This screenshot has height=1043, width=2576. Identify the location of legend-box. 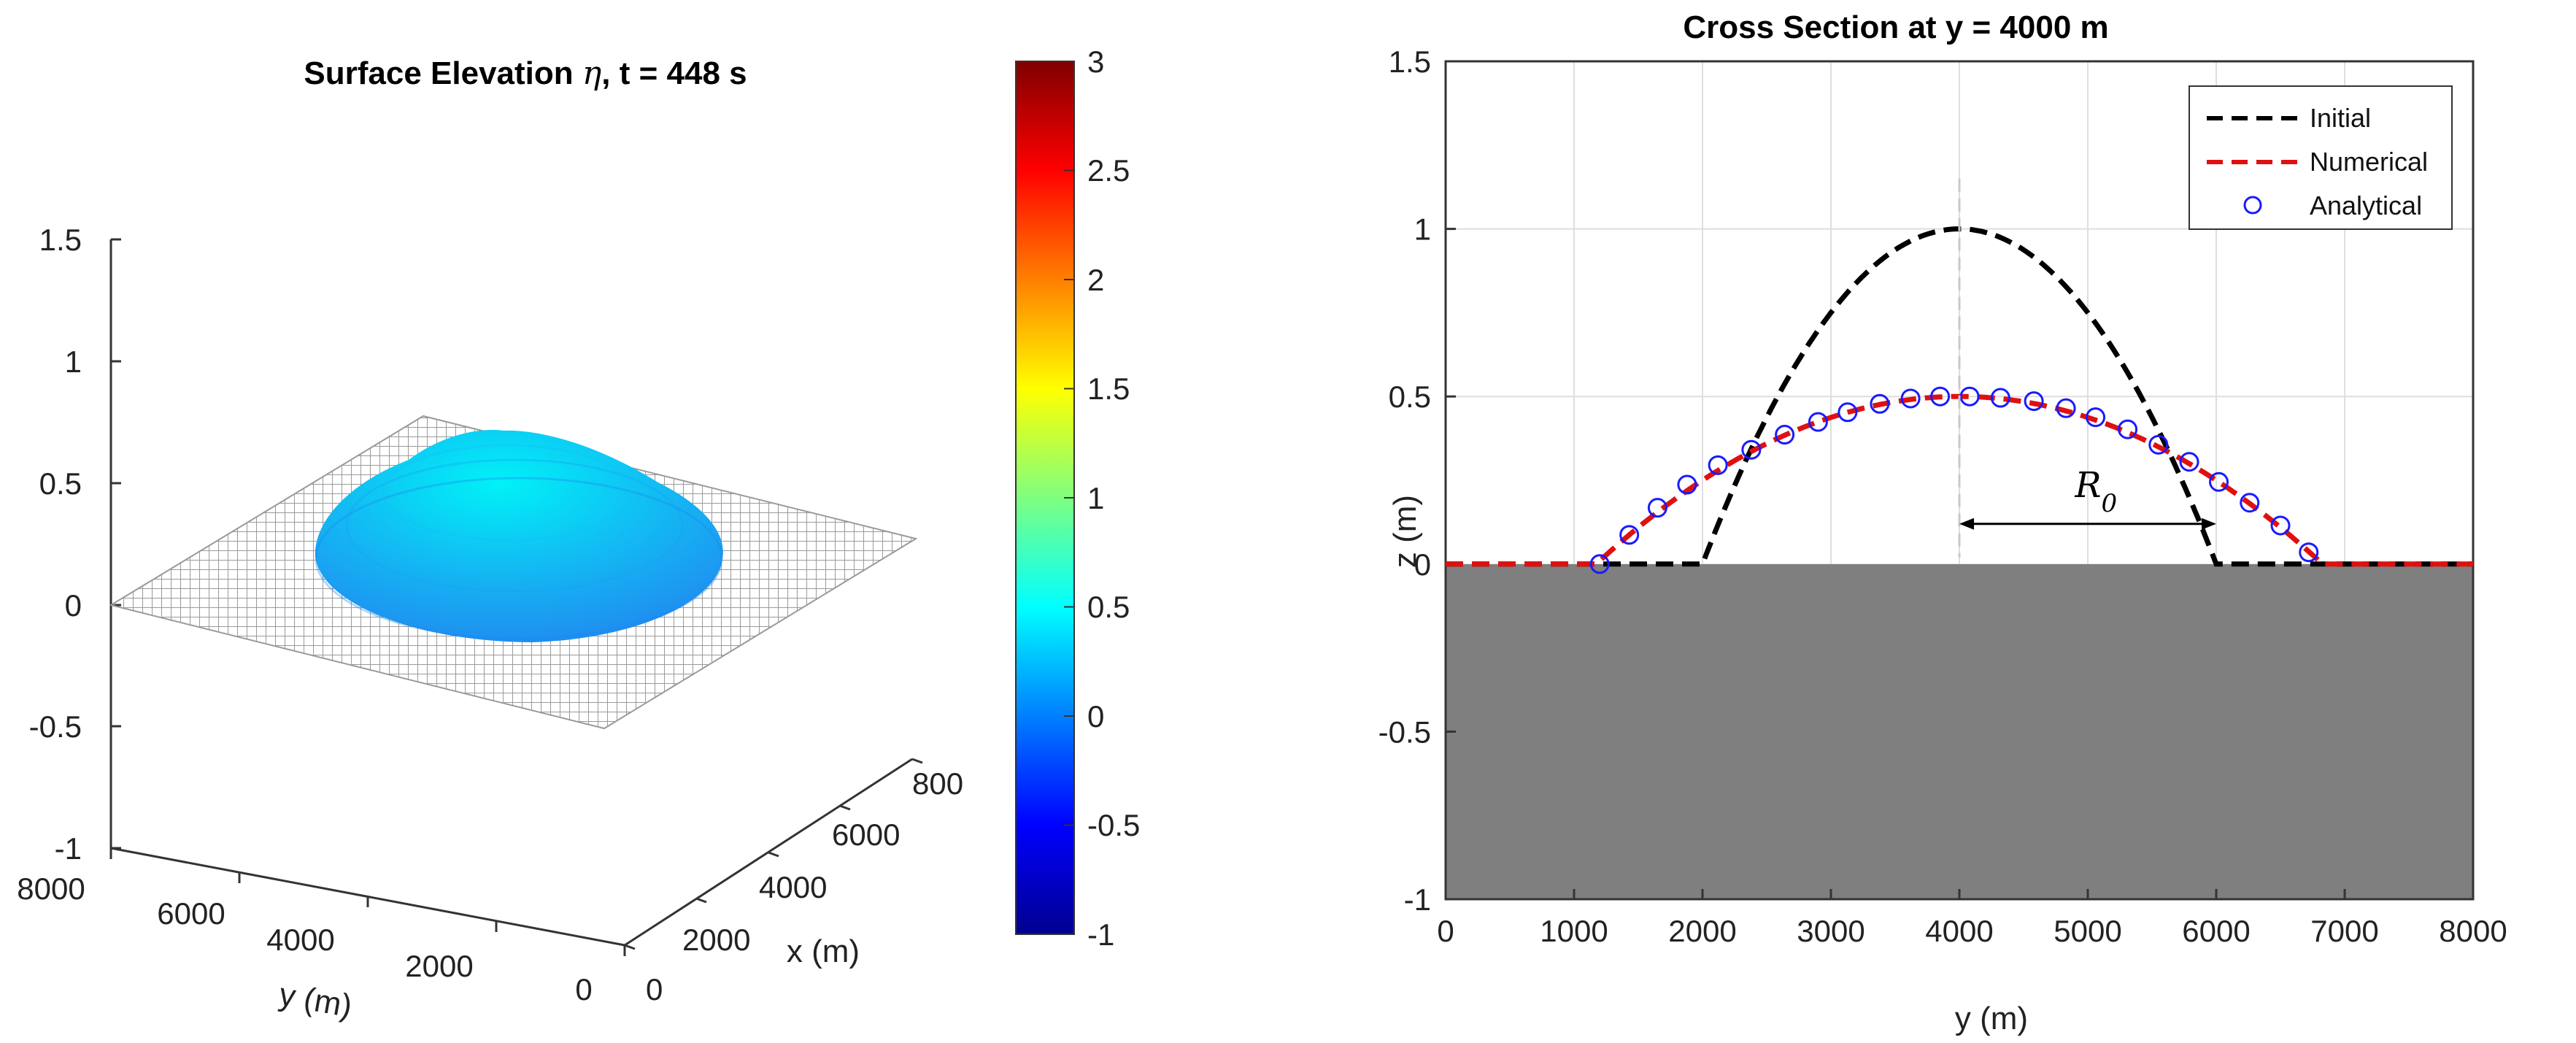
(2321, 157).